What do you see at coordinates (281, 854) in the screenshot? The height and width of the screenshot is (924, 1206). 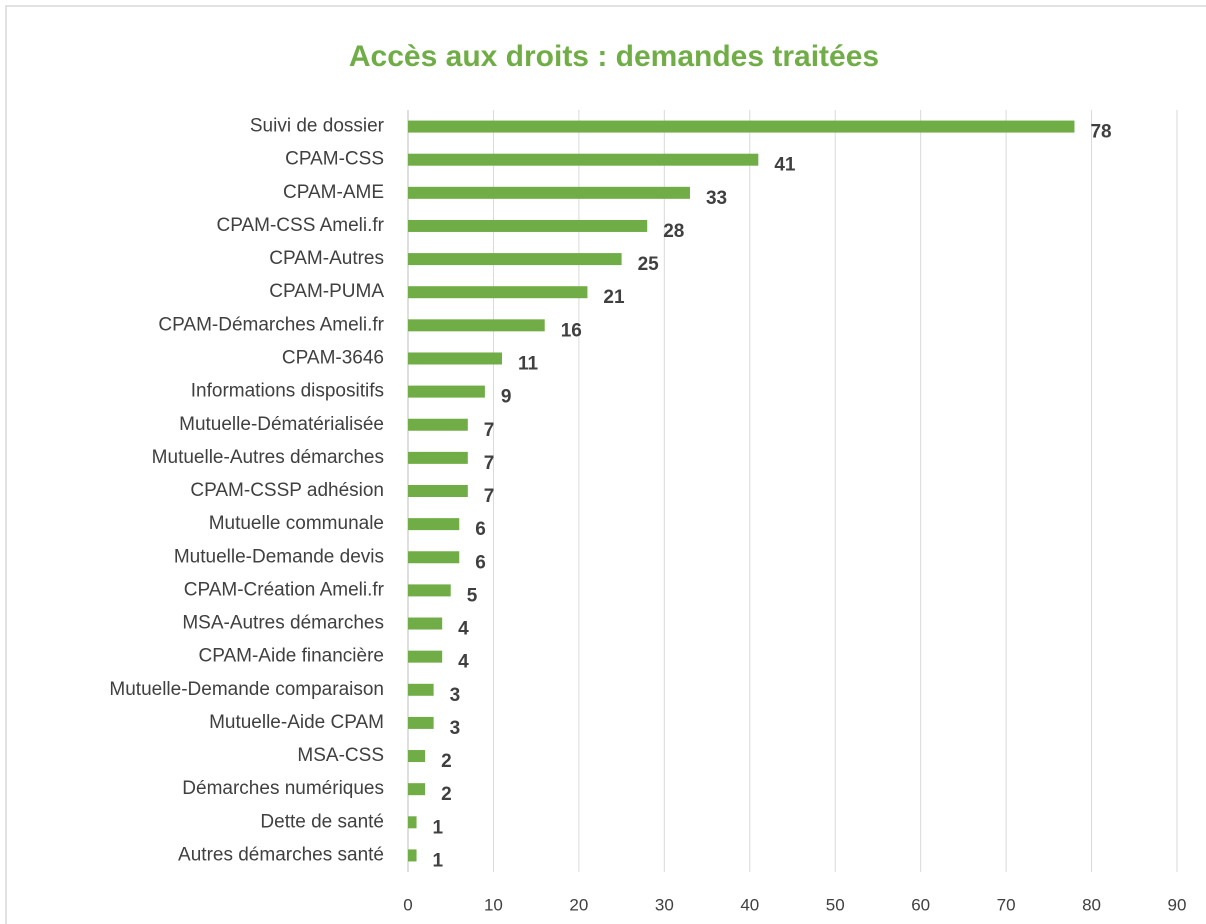 I see `y-tick-label: Autres démarches santé` at bounding box center [281, 854].